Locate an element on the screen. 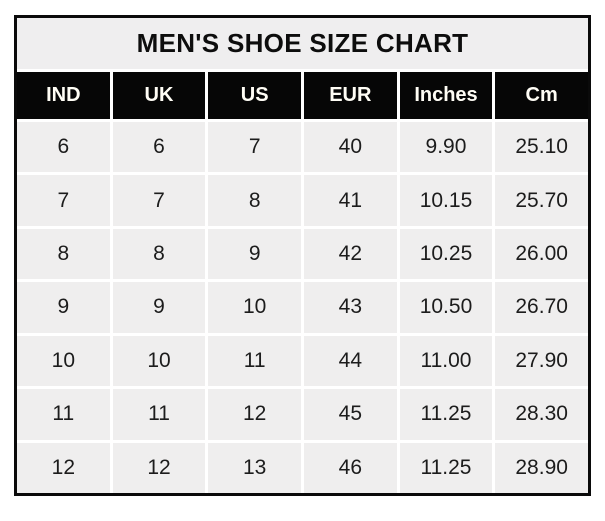  table-cell: 46 is located at coordinates (350, 467).